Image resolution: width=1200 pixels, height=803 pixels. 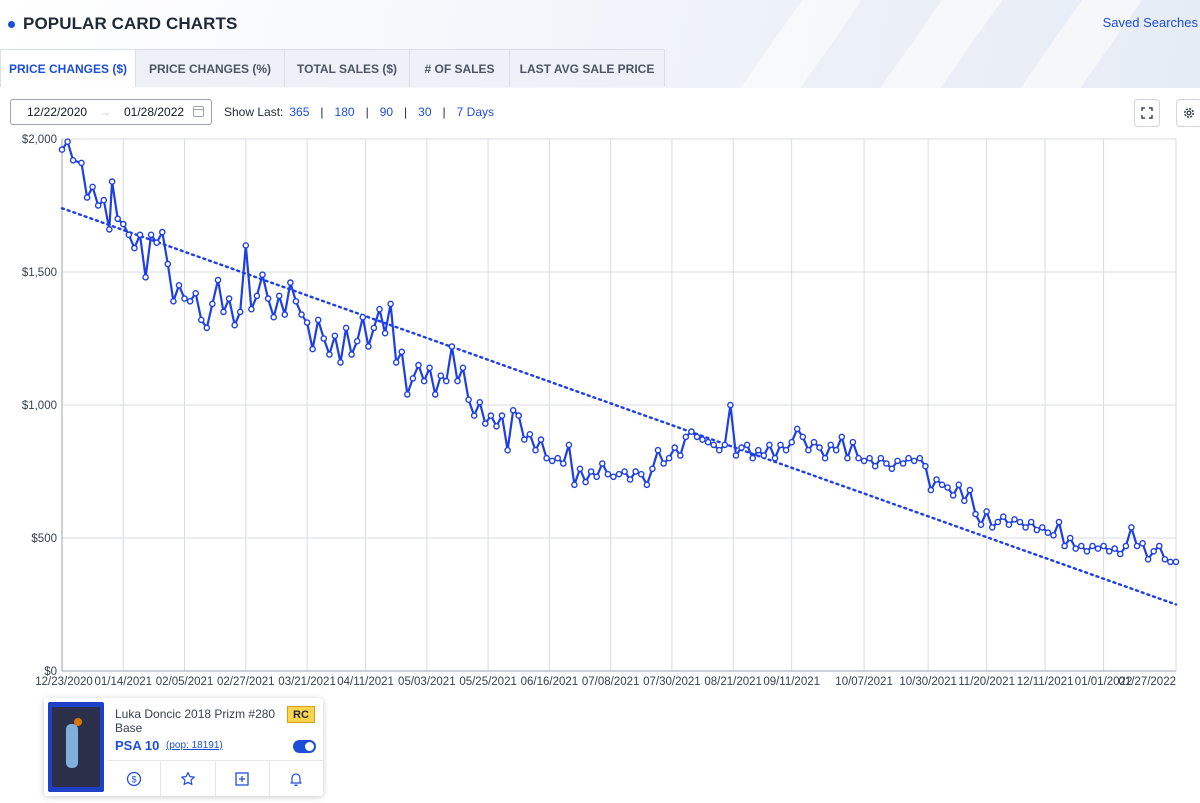 I want to click on card-thumbnail, so click(x=76, y=747).